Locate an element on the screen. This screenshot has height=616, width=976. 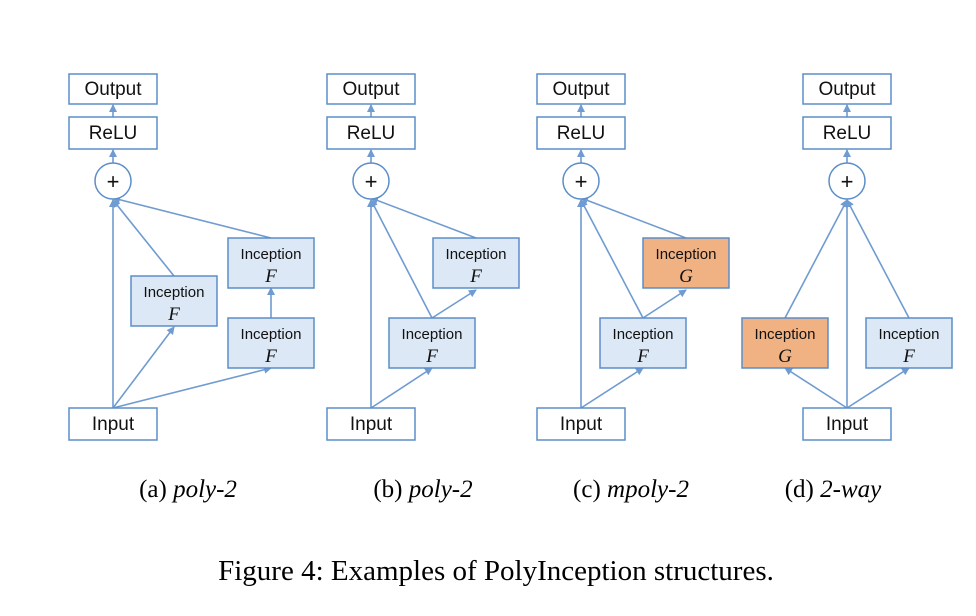
panel-a-inception-f2-box is located at coordinates (271, 263).